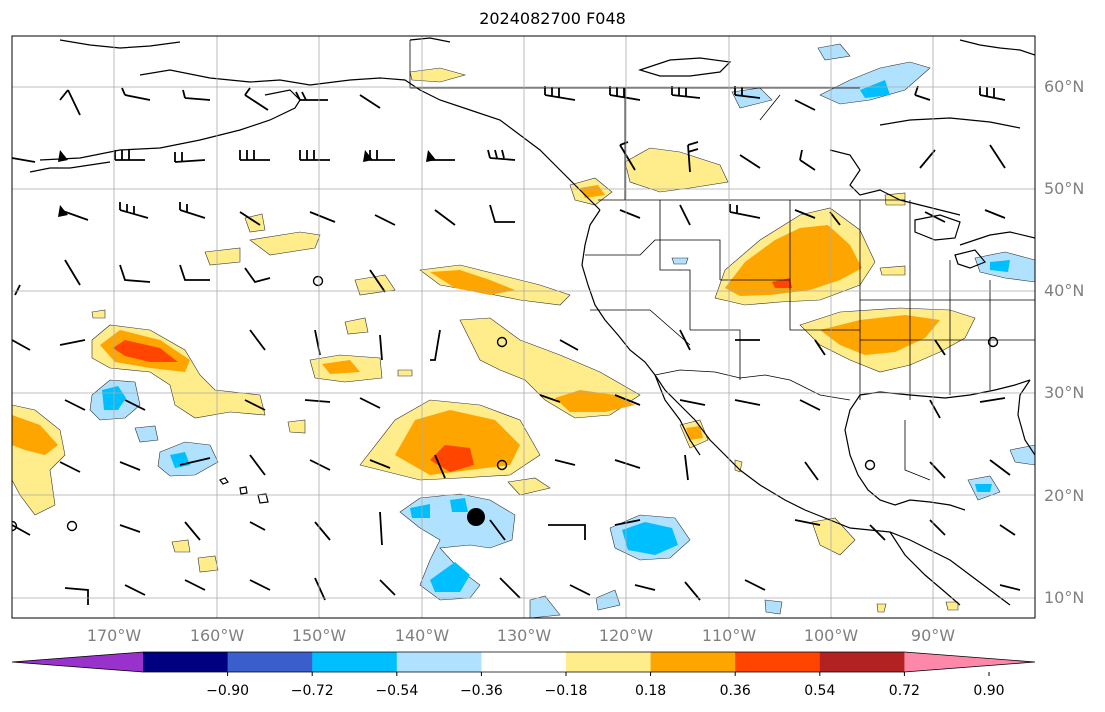 This screenshot has height=712, width=1105. I want to click on map-title: 2024082700 F048, so click(552, 18).